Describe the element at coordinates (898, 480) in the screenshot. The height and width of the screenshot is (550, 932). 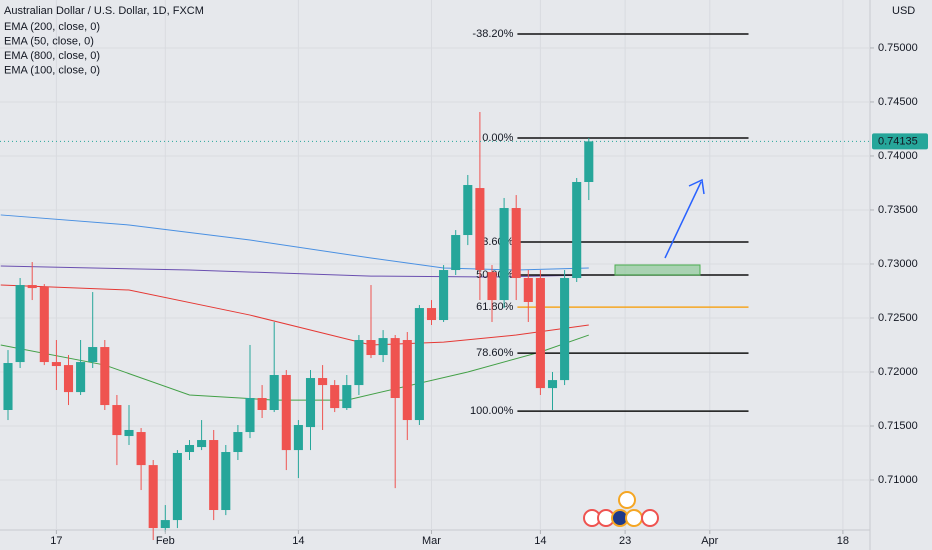
I see `y-tick-label: 0.71000` at that location.